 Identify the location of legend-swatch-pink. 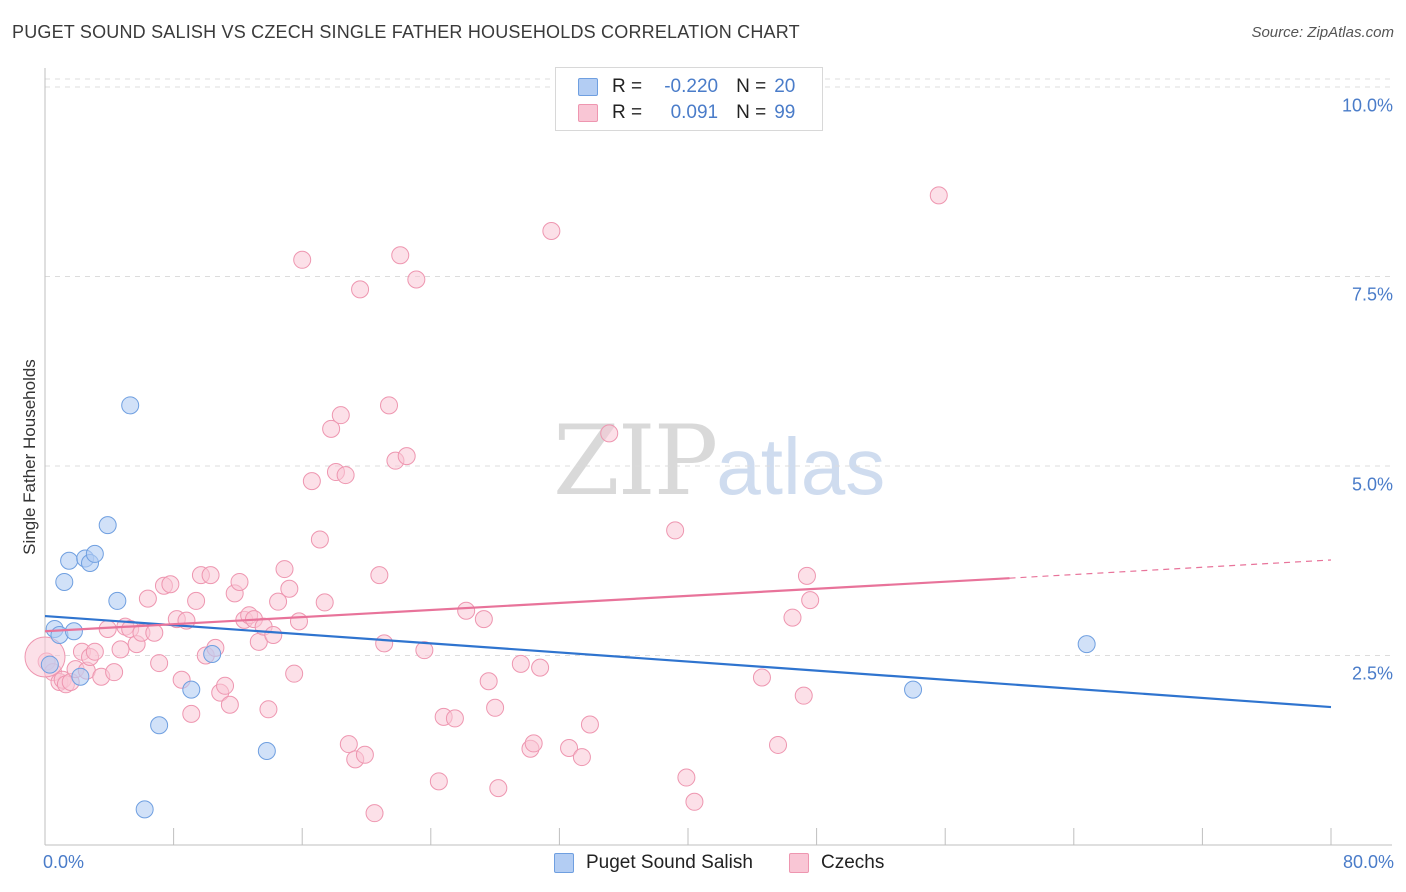
(588, 113).